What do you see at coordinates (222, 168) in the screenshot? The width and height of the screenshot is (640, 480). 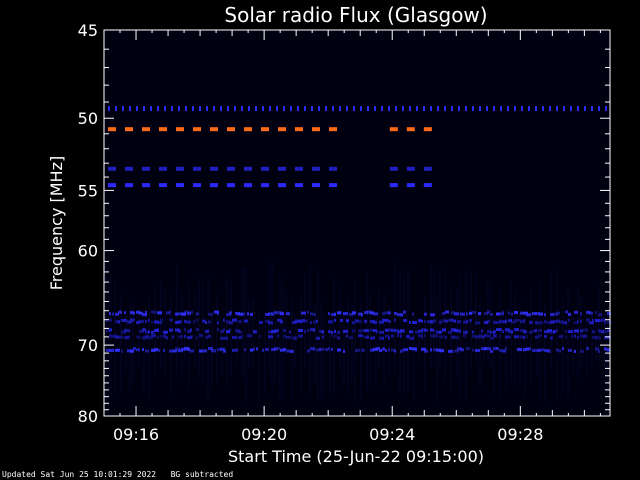 I see `intermittent-band-53.4-a` at bounding box center [222, 168].